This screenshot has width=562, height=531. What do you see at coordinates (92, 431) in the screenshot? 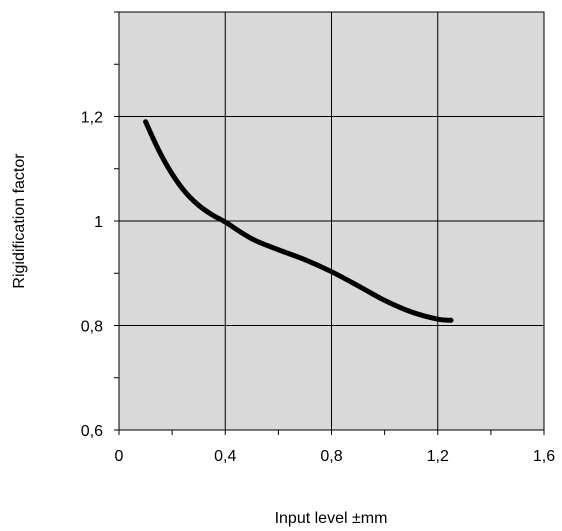
I see `y-tick-label: 0,6` at bounding box center [92, 431].